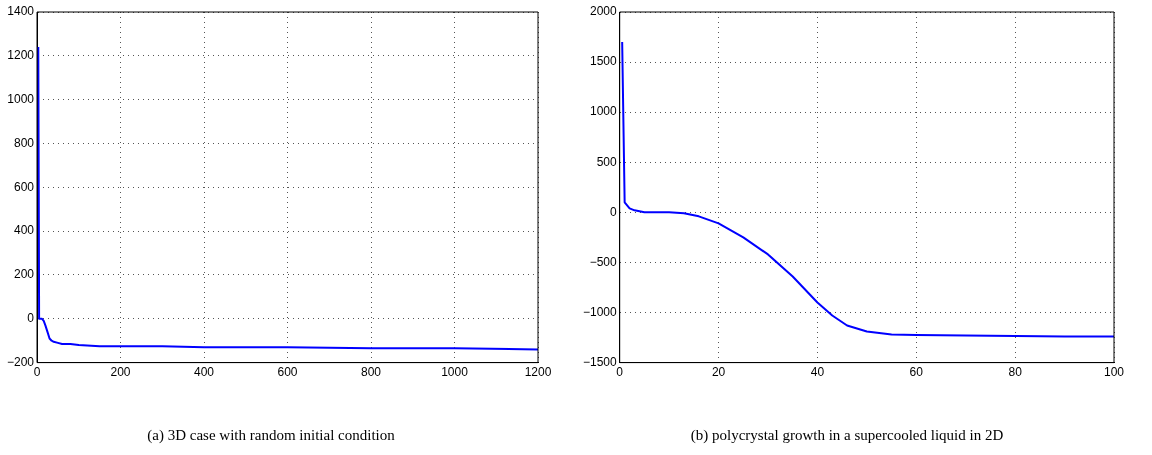 This screenshot has height=455, width=1152. What do you see at coordinates (847, 435) in the screenshot?
I see `text: (b) polycrystal growth in a supercooled liquid in 2D` at bounding box center [847, 435].